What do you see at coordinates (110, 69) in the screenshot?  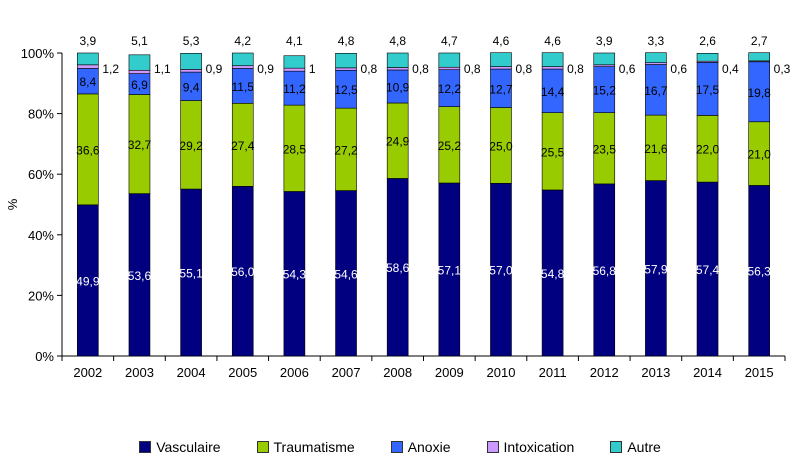 I see `data-label-intoxication: 1,2` at bounding box center [110, 69].